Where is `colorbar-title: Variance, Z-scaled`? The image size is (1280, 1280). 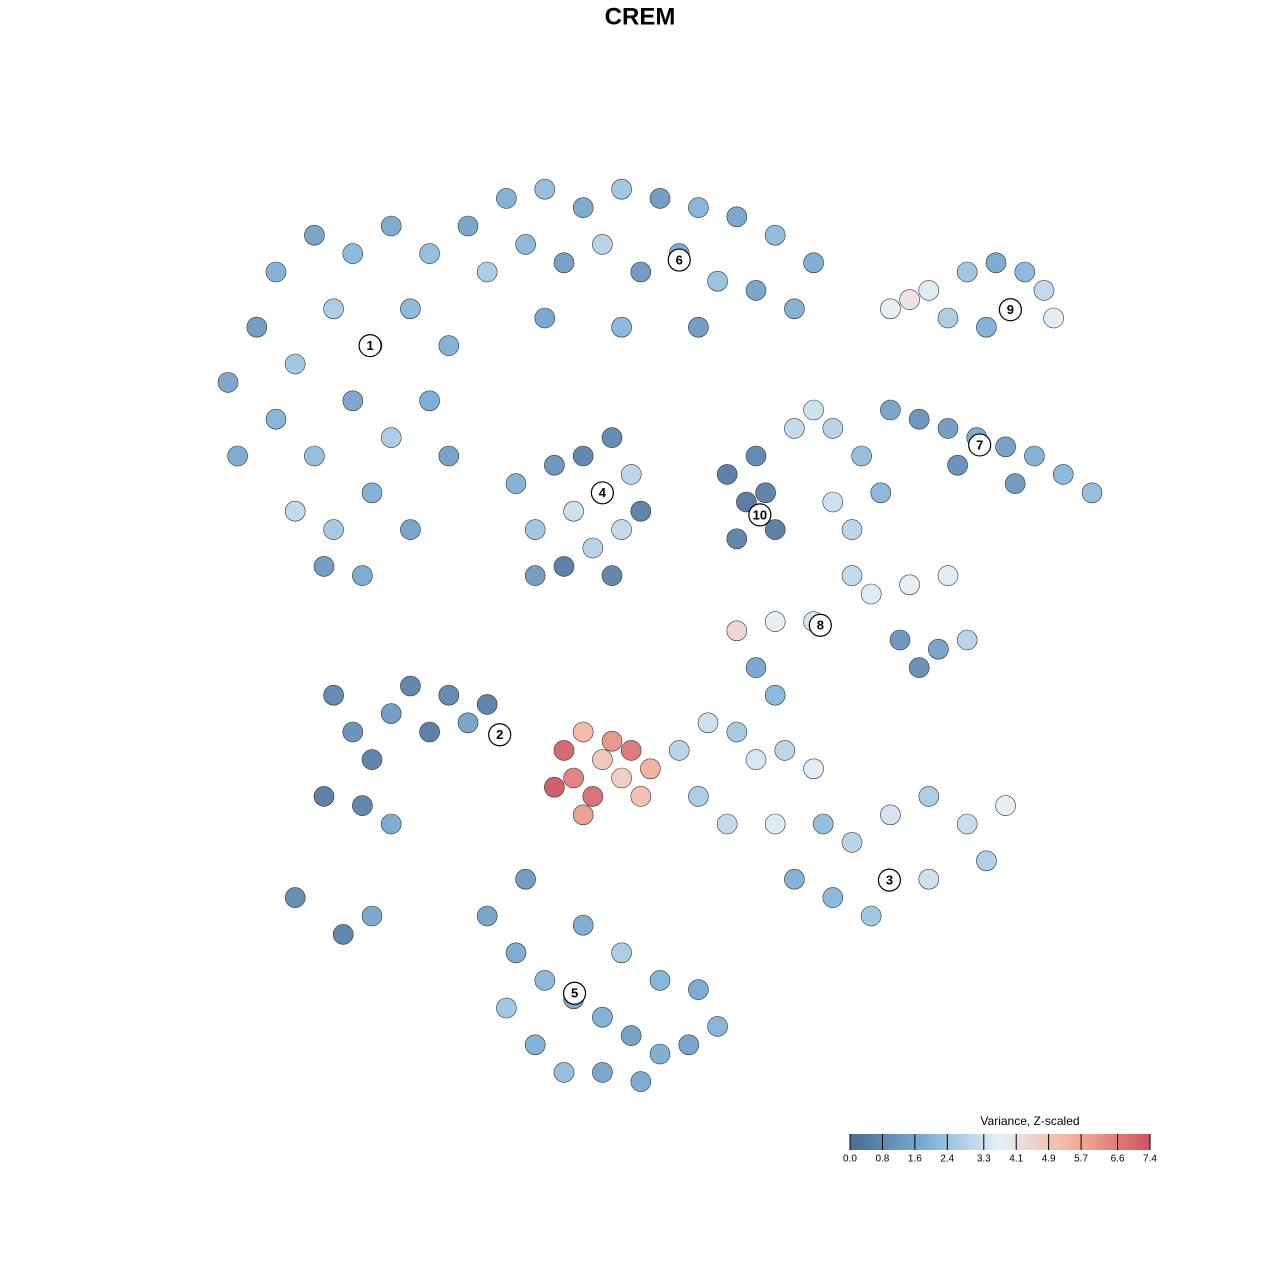 colorbar-title: Variance, Z-scaled is located at coordinates (1029, 1121).